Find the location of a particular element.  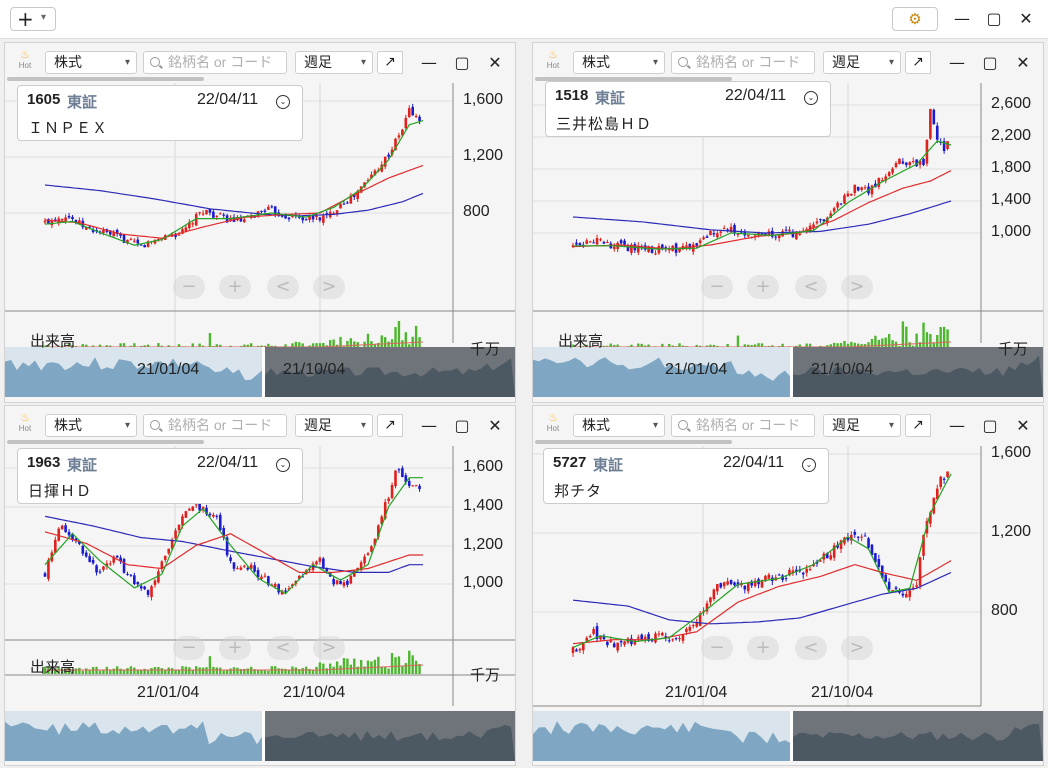

chevron-down-icon: ▾ is located at coordinates (363, 425).